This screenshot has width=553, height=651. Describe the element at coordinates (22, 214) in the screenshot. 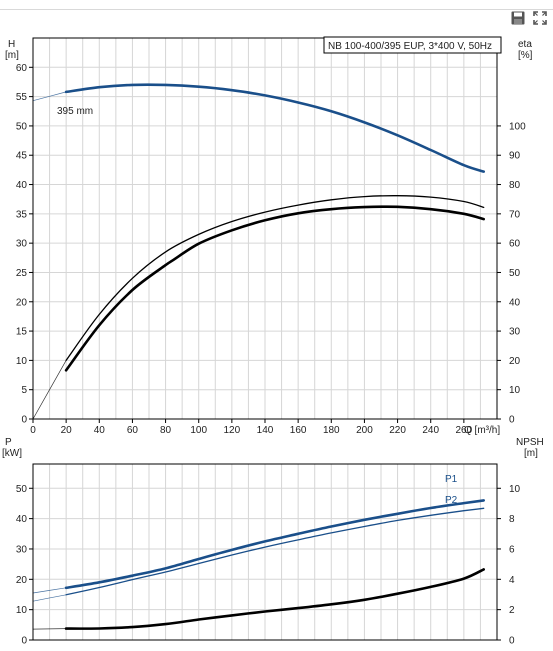

I see `left-tick-label: 35` at that location.